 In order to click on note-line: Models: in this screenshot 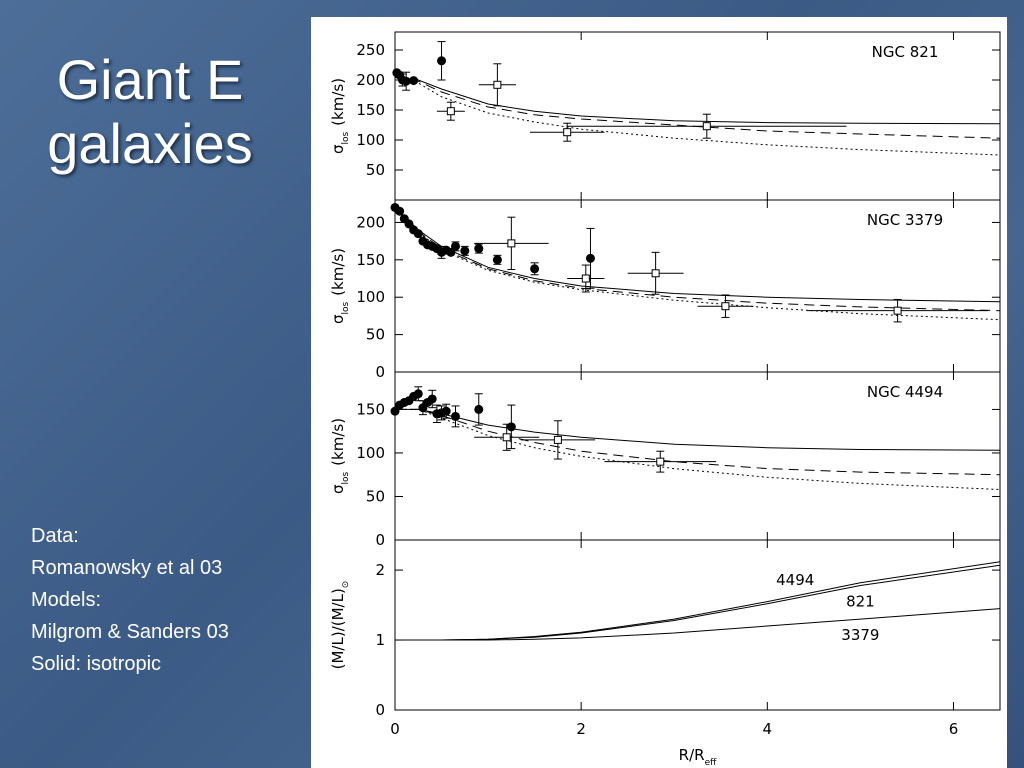, I will do `click(66, 600)`.